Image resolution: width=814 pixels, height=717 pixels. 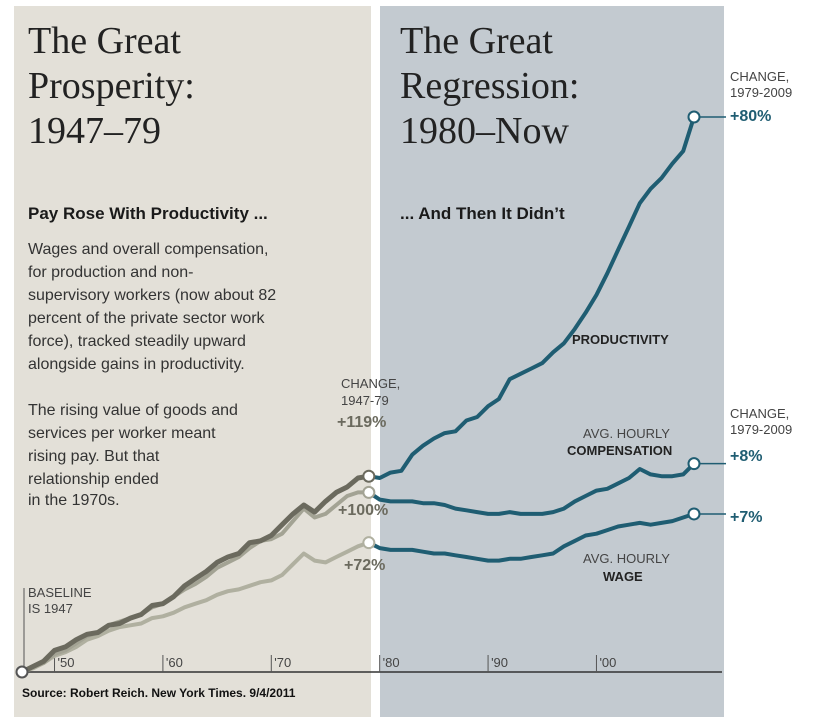 I want to click on origin-marker-1947, so click(x=22, y=672).